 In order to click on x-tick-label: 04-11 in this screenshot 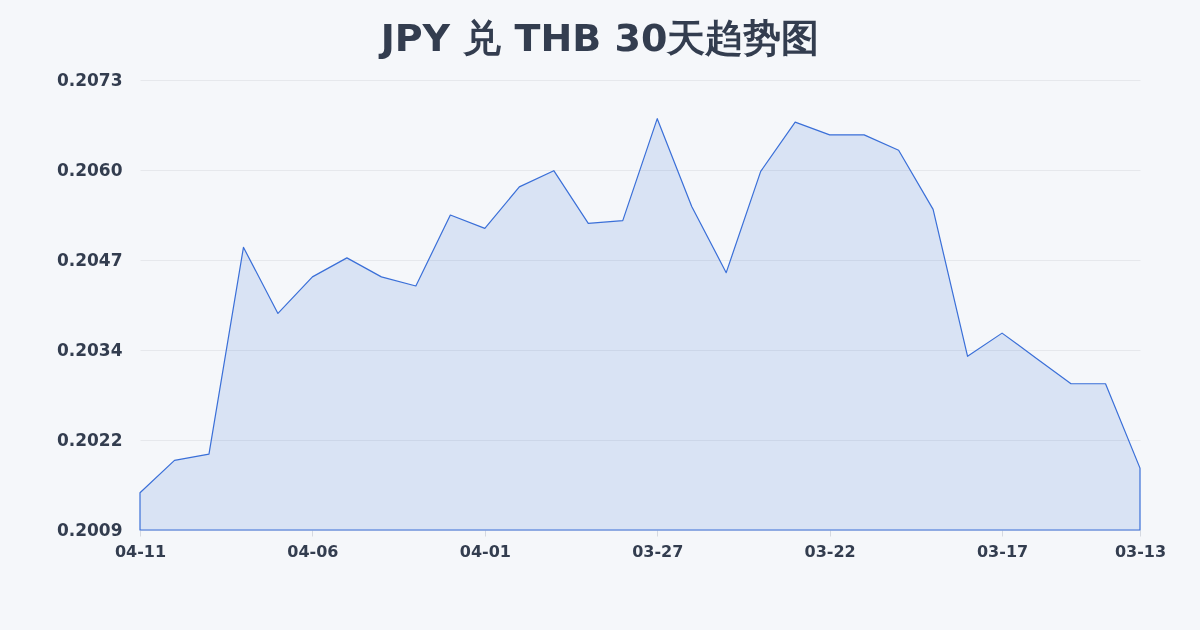, I will do `click(140, 551)`.